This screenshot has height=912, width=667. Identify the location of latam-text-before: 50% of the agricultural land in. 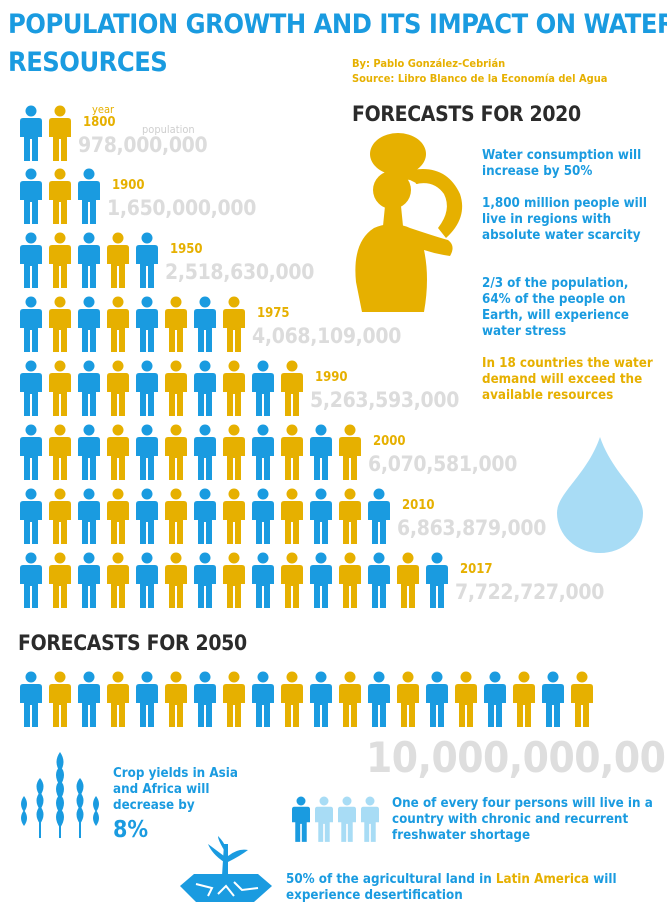
(391, 879).